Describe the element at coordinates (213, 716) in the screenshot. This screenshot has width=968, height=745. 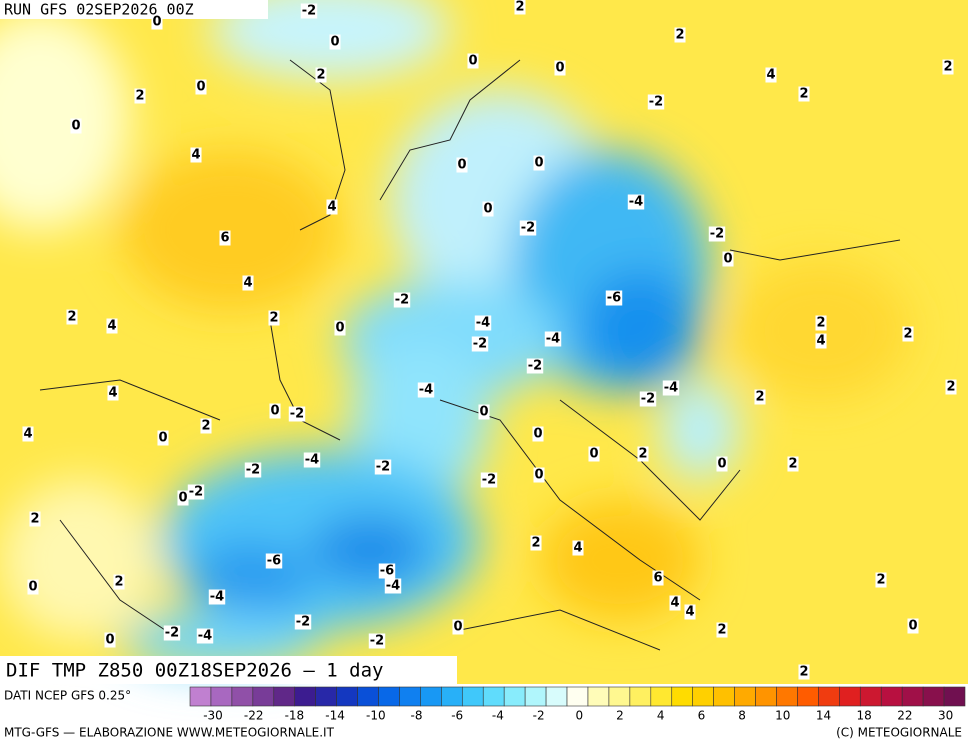
I see `colorbar-tick-label: -30` at that location.